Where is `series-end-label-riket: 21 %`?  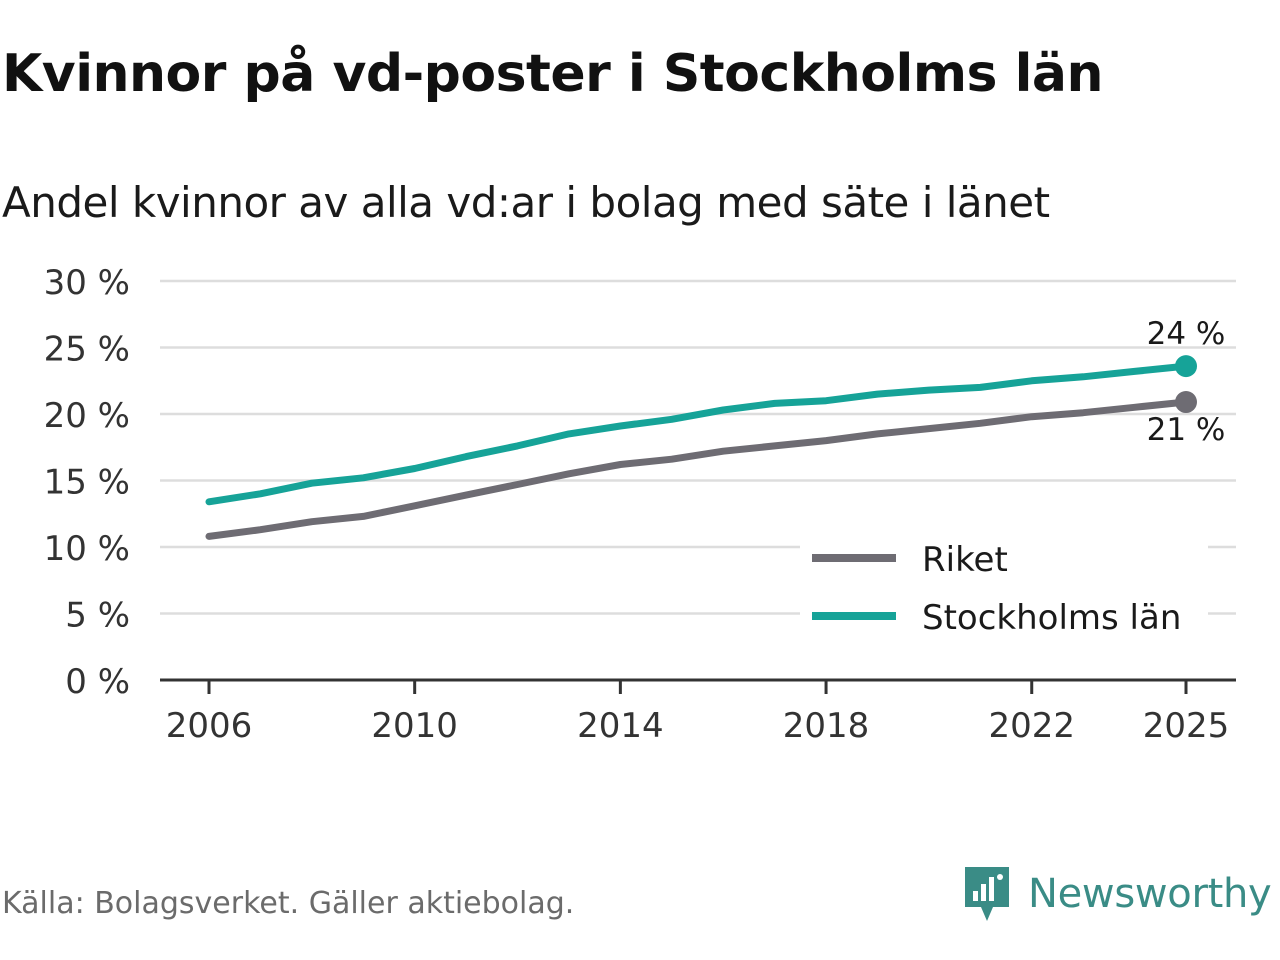 series-end-label-riket: 21 % is located at coordinates (1186, 430).